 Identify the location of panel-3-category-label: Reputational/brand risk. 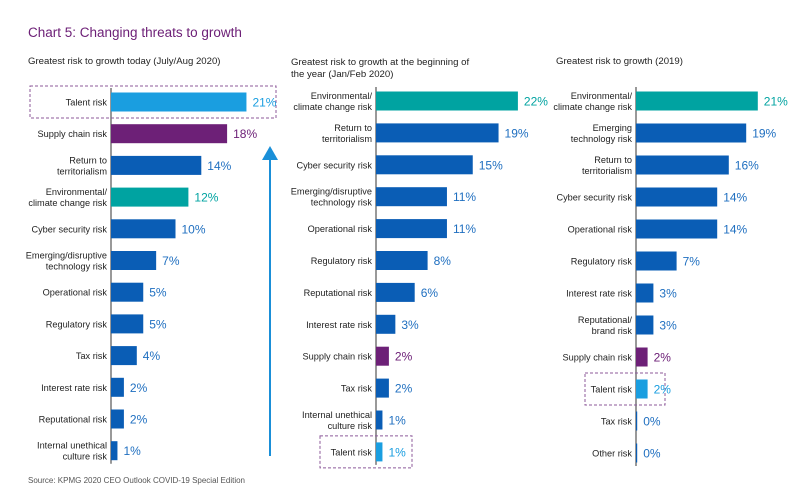
(605, 325).